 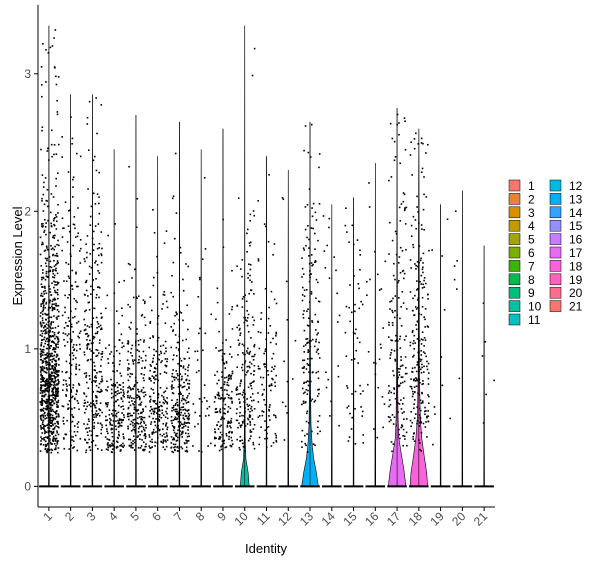 What do you see at coordinates (156, 516) in the screenshot?
I see `x-tick-label: 6` at bounding box center [156, 516].